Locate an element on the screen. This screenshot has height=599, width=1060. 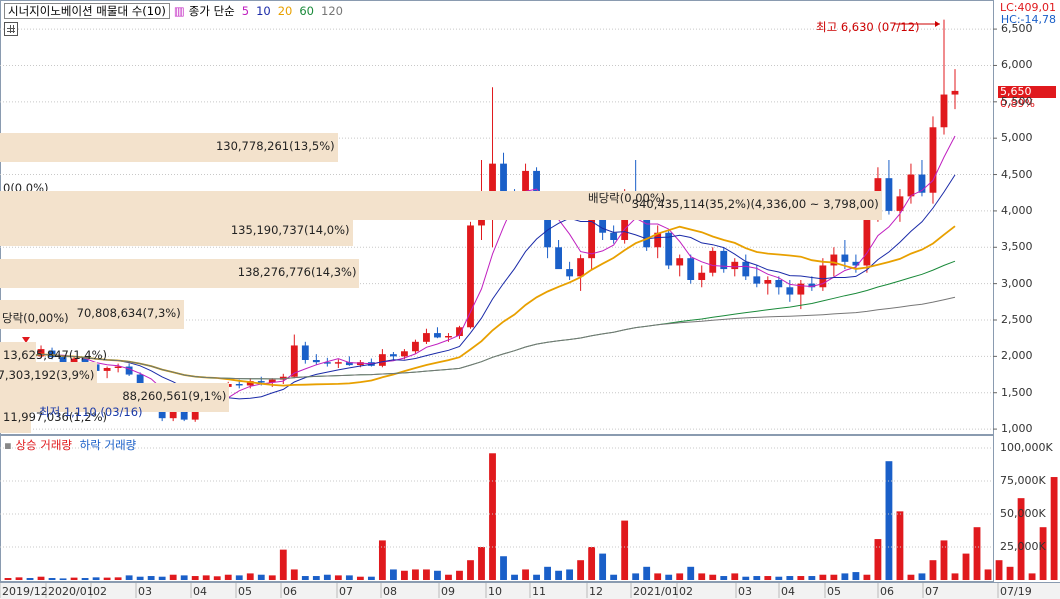
volume-up-label: 상승 거래량 is located at coordinates (44, 445).